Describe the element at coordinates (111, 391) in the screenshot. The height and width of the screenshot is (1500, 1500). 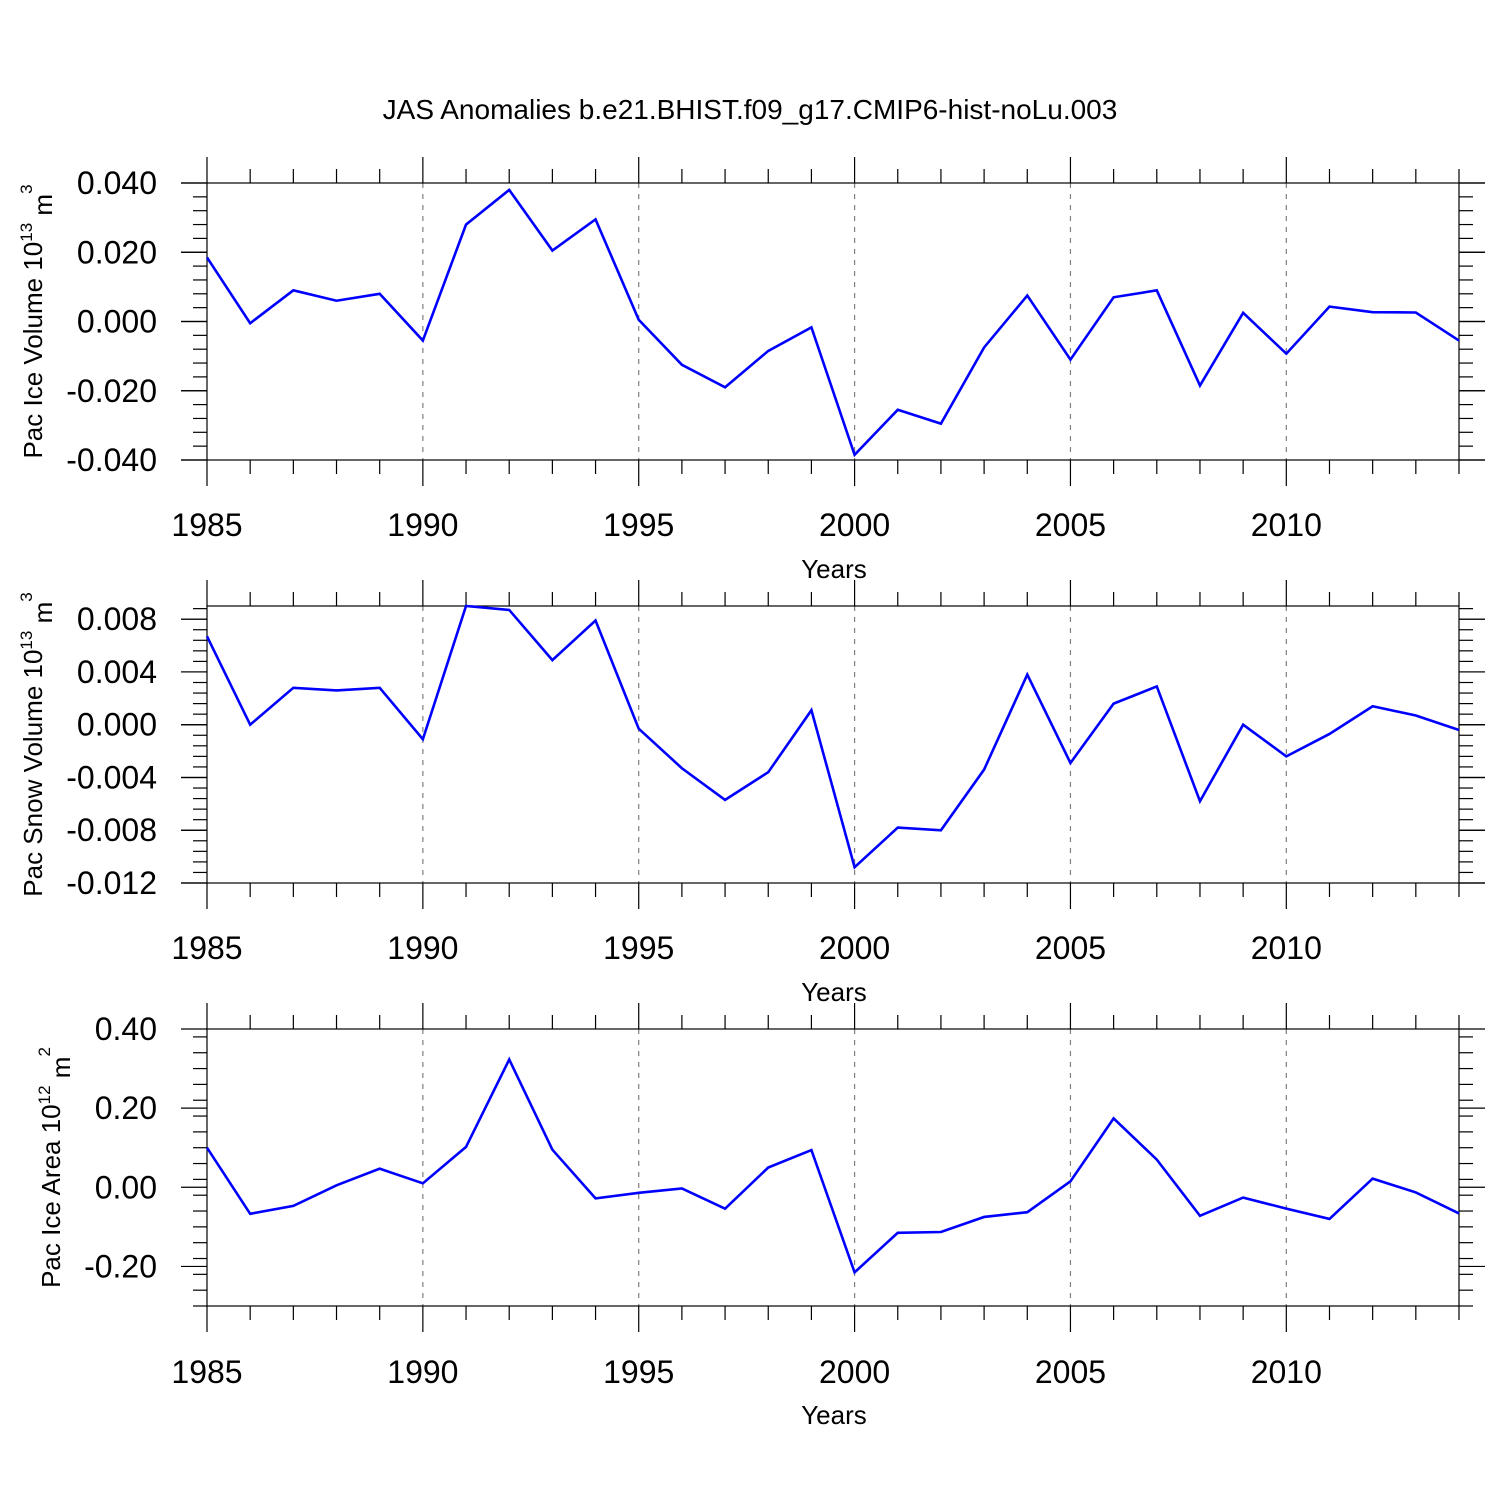
I see `y-tick-label: -0.020` at that location.